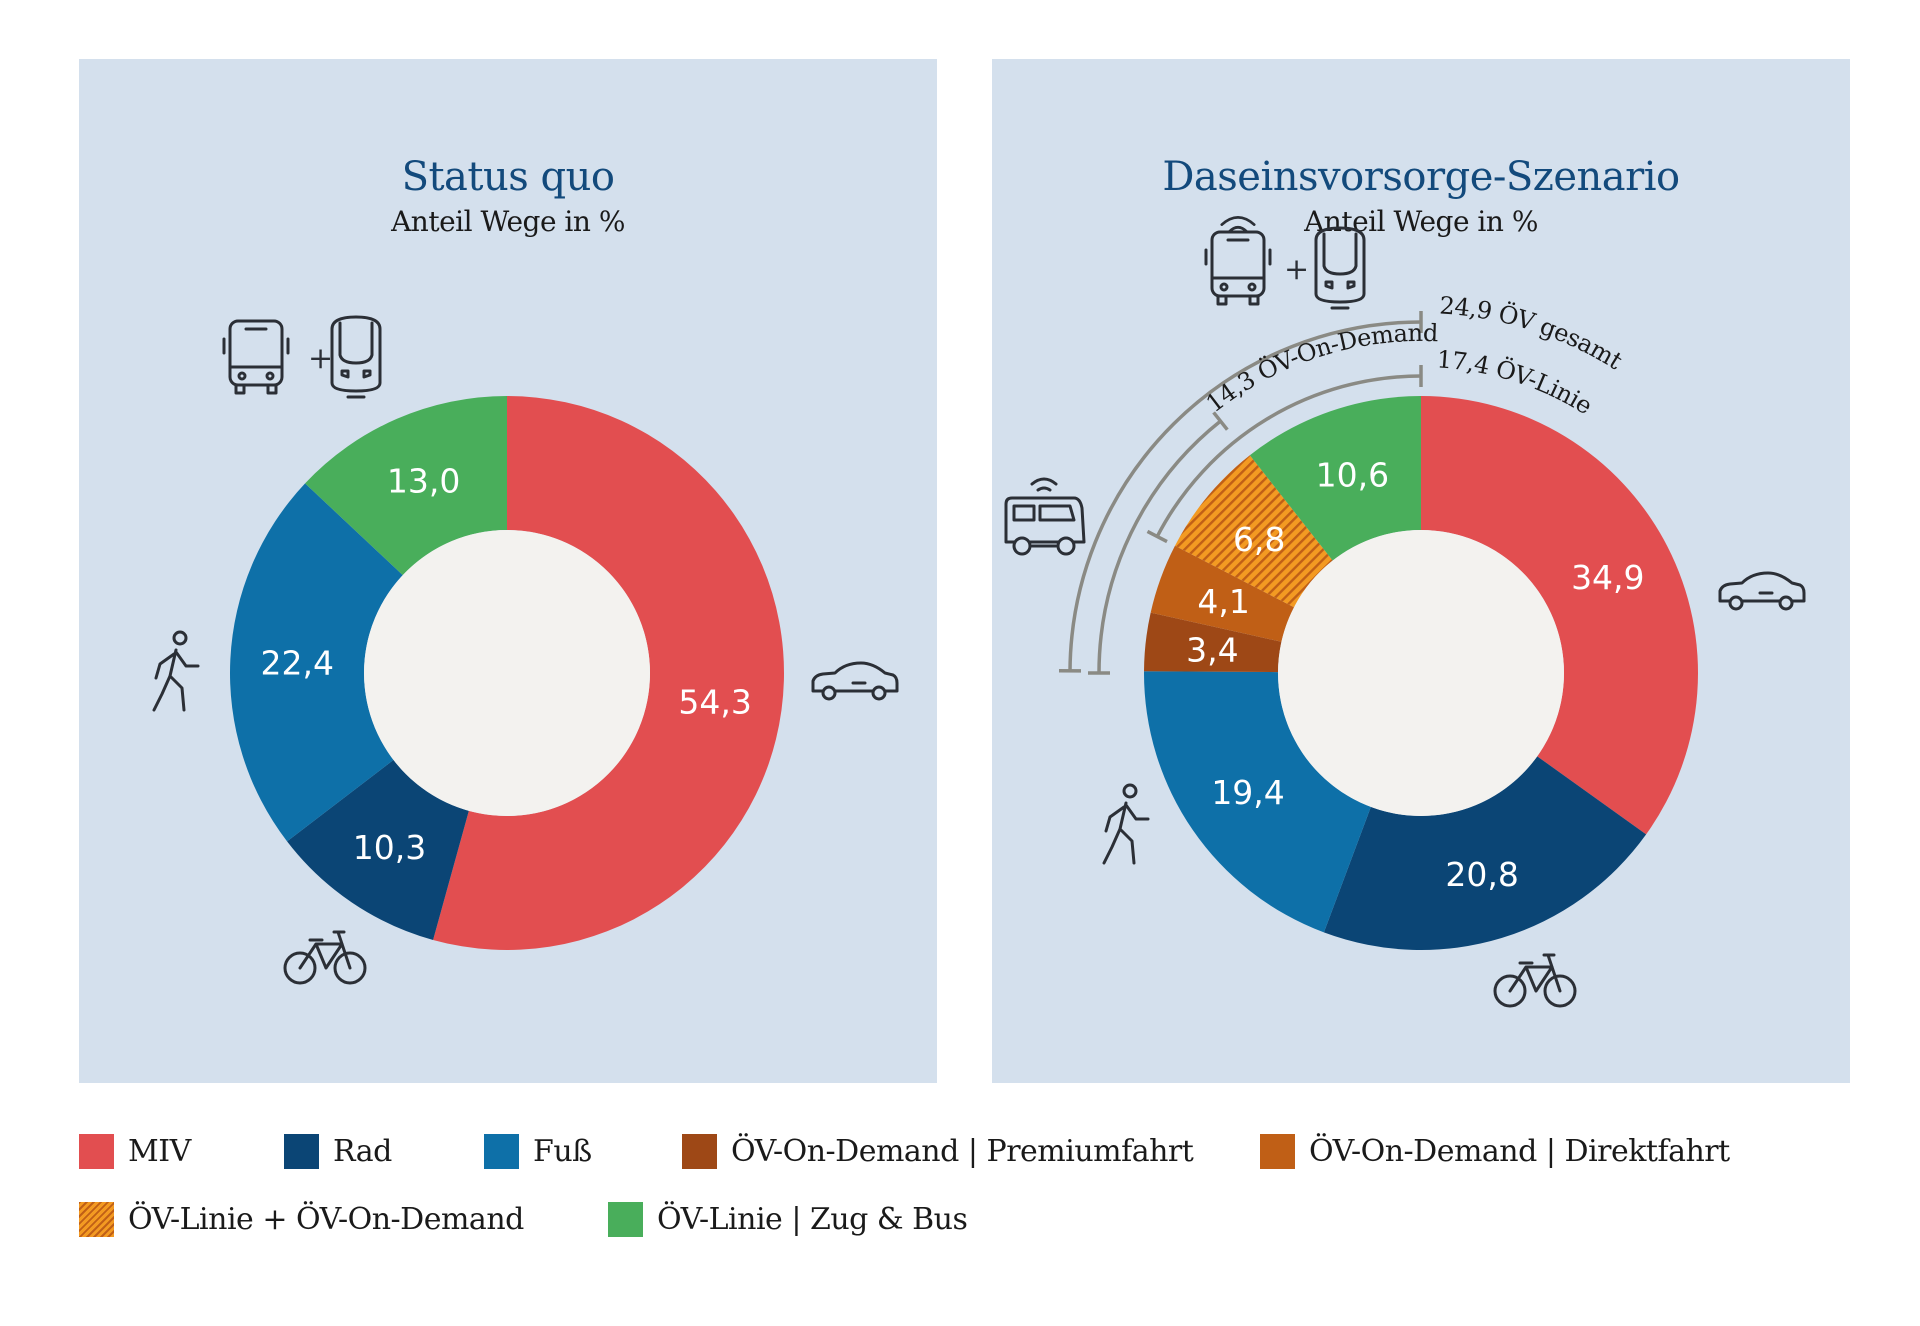  I want to click on legend-label: ÖV-On-Demand | Premiumfahrt, so click(962, 1151).